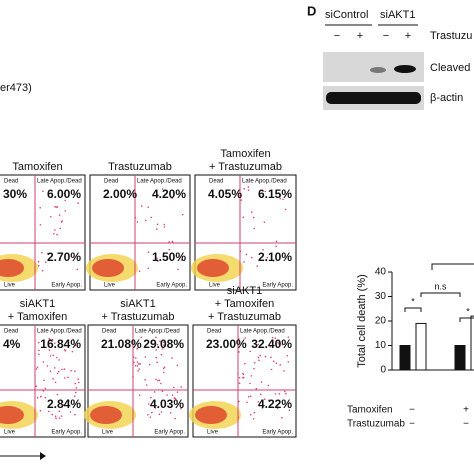  Describe the element at coordinates (381, 296) in the screenshot. I see `y-tick-label: 30` at that location.